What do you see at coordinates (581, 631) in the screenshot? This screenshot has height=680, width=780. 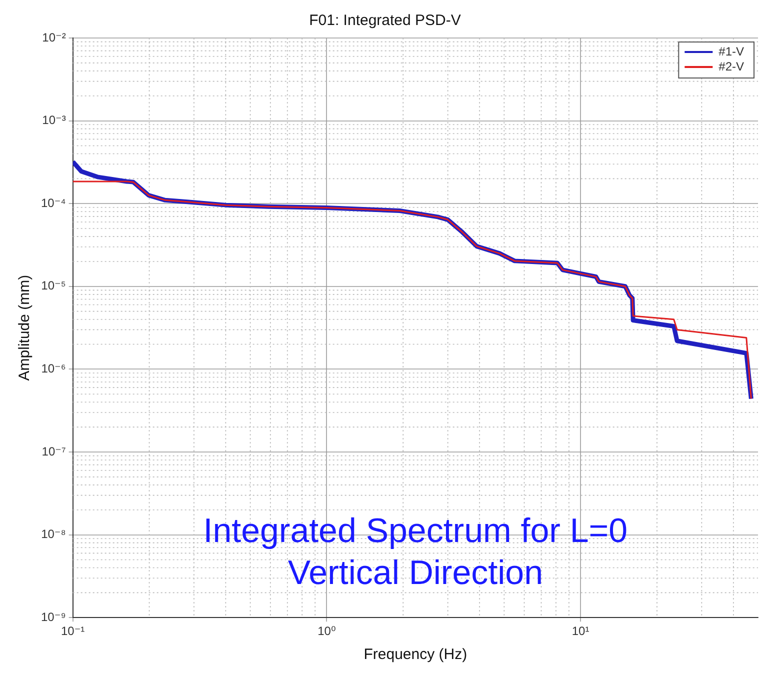 I see `x-tick-label: 10¹` at bounding box center [581, 631].